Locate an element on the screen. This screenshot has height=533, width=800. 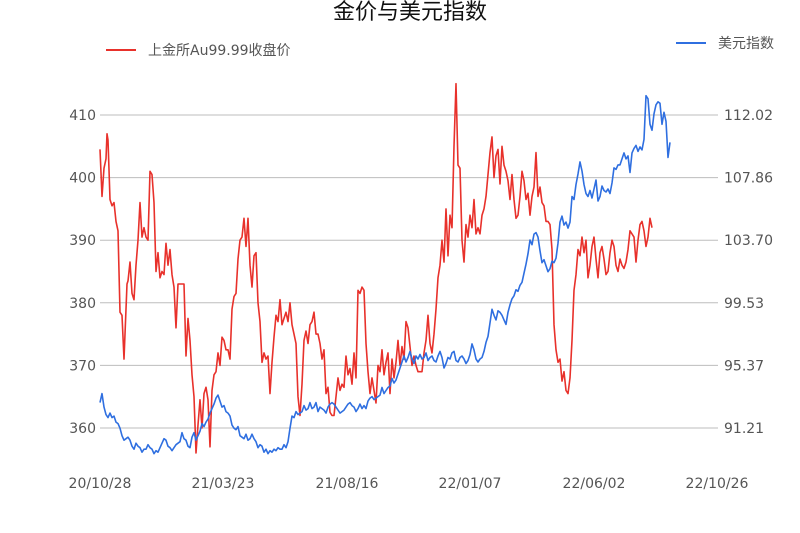
left-axis-tick-label: 390 is located at coordinates (82, 241).